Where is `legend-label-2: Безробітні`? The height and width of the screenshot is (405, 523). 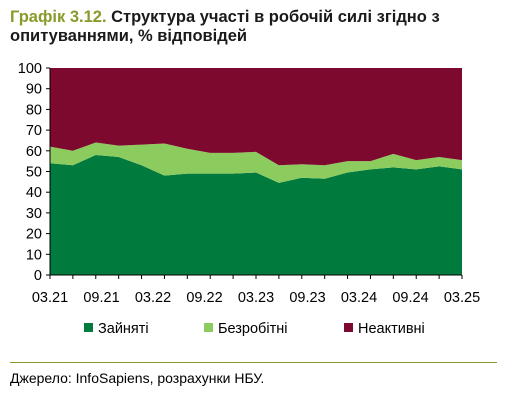
legend-label-2: Безробітні is located at coordinates (252, 329).